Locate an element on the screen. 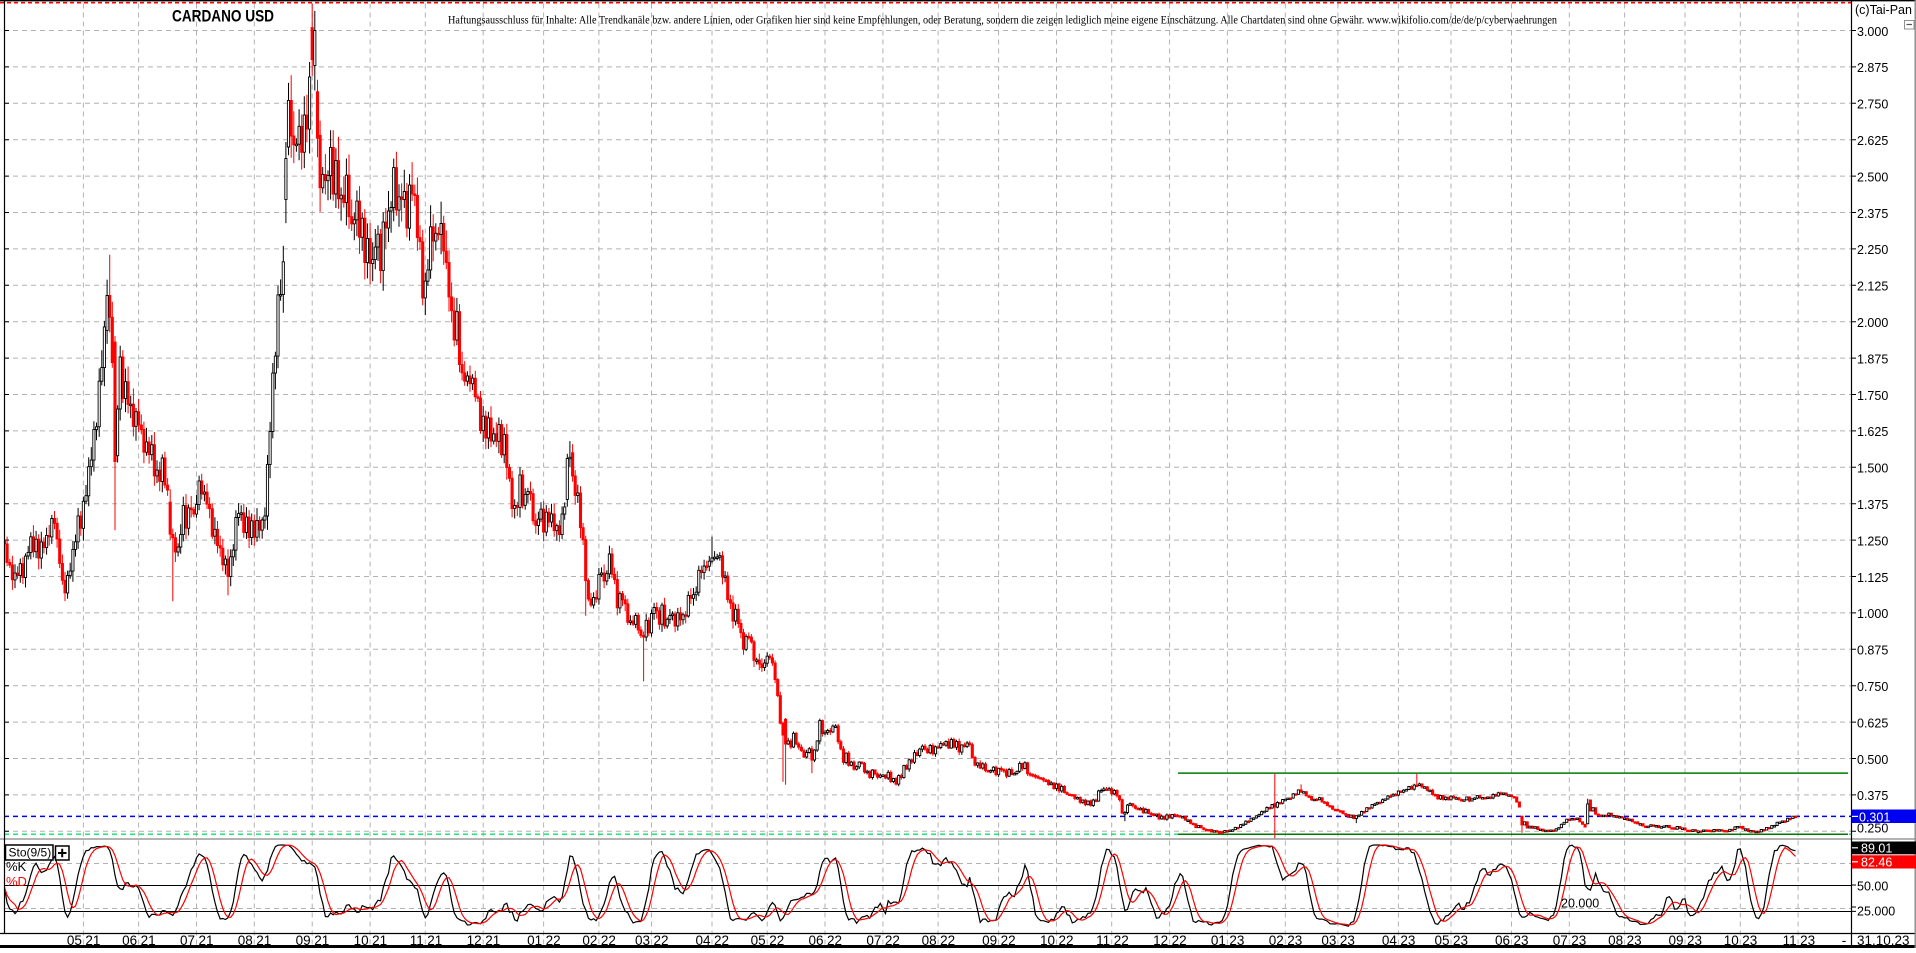  svg-text: 1.875 is located at coordinates (1872, 359).